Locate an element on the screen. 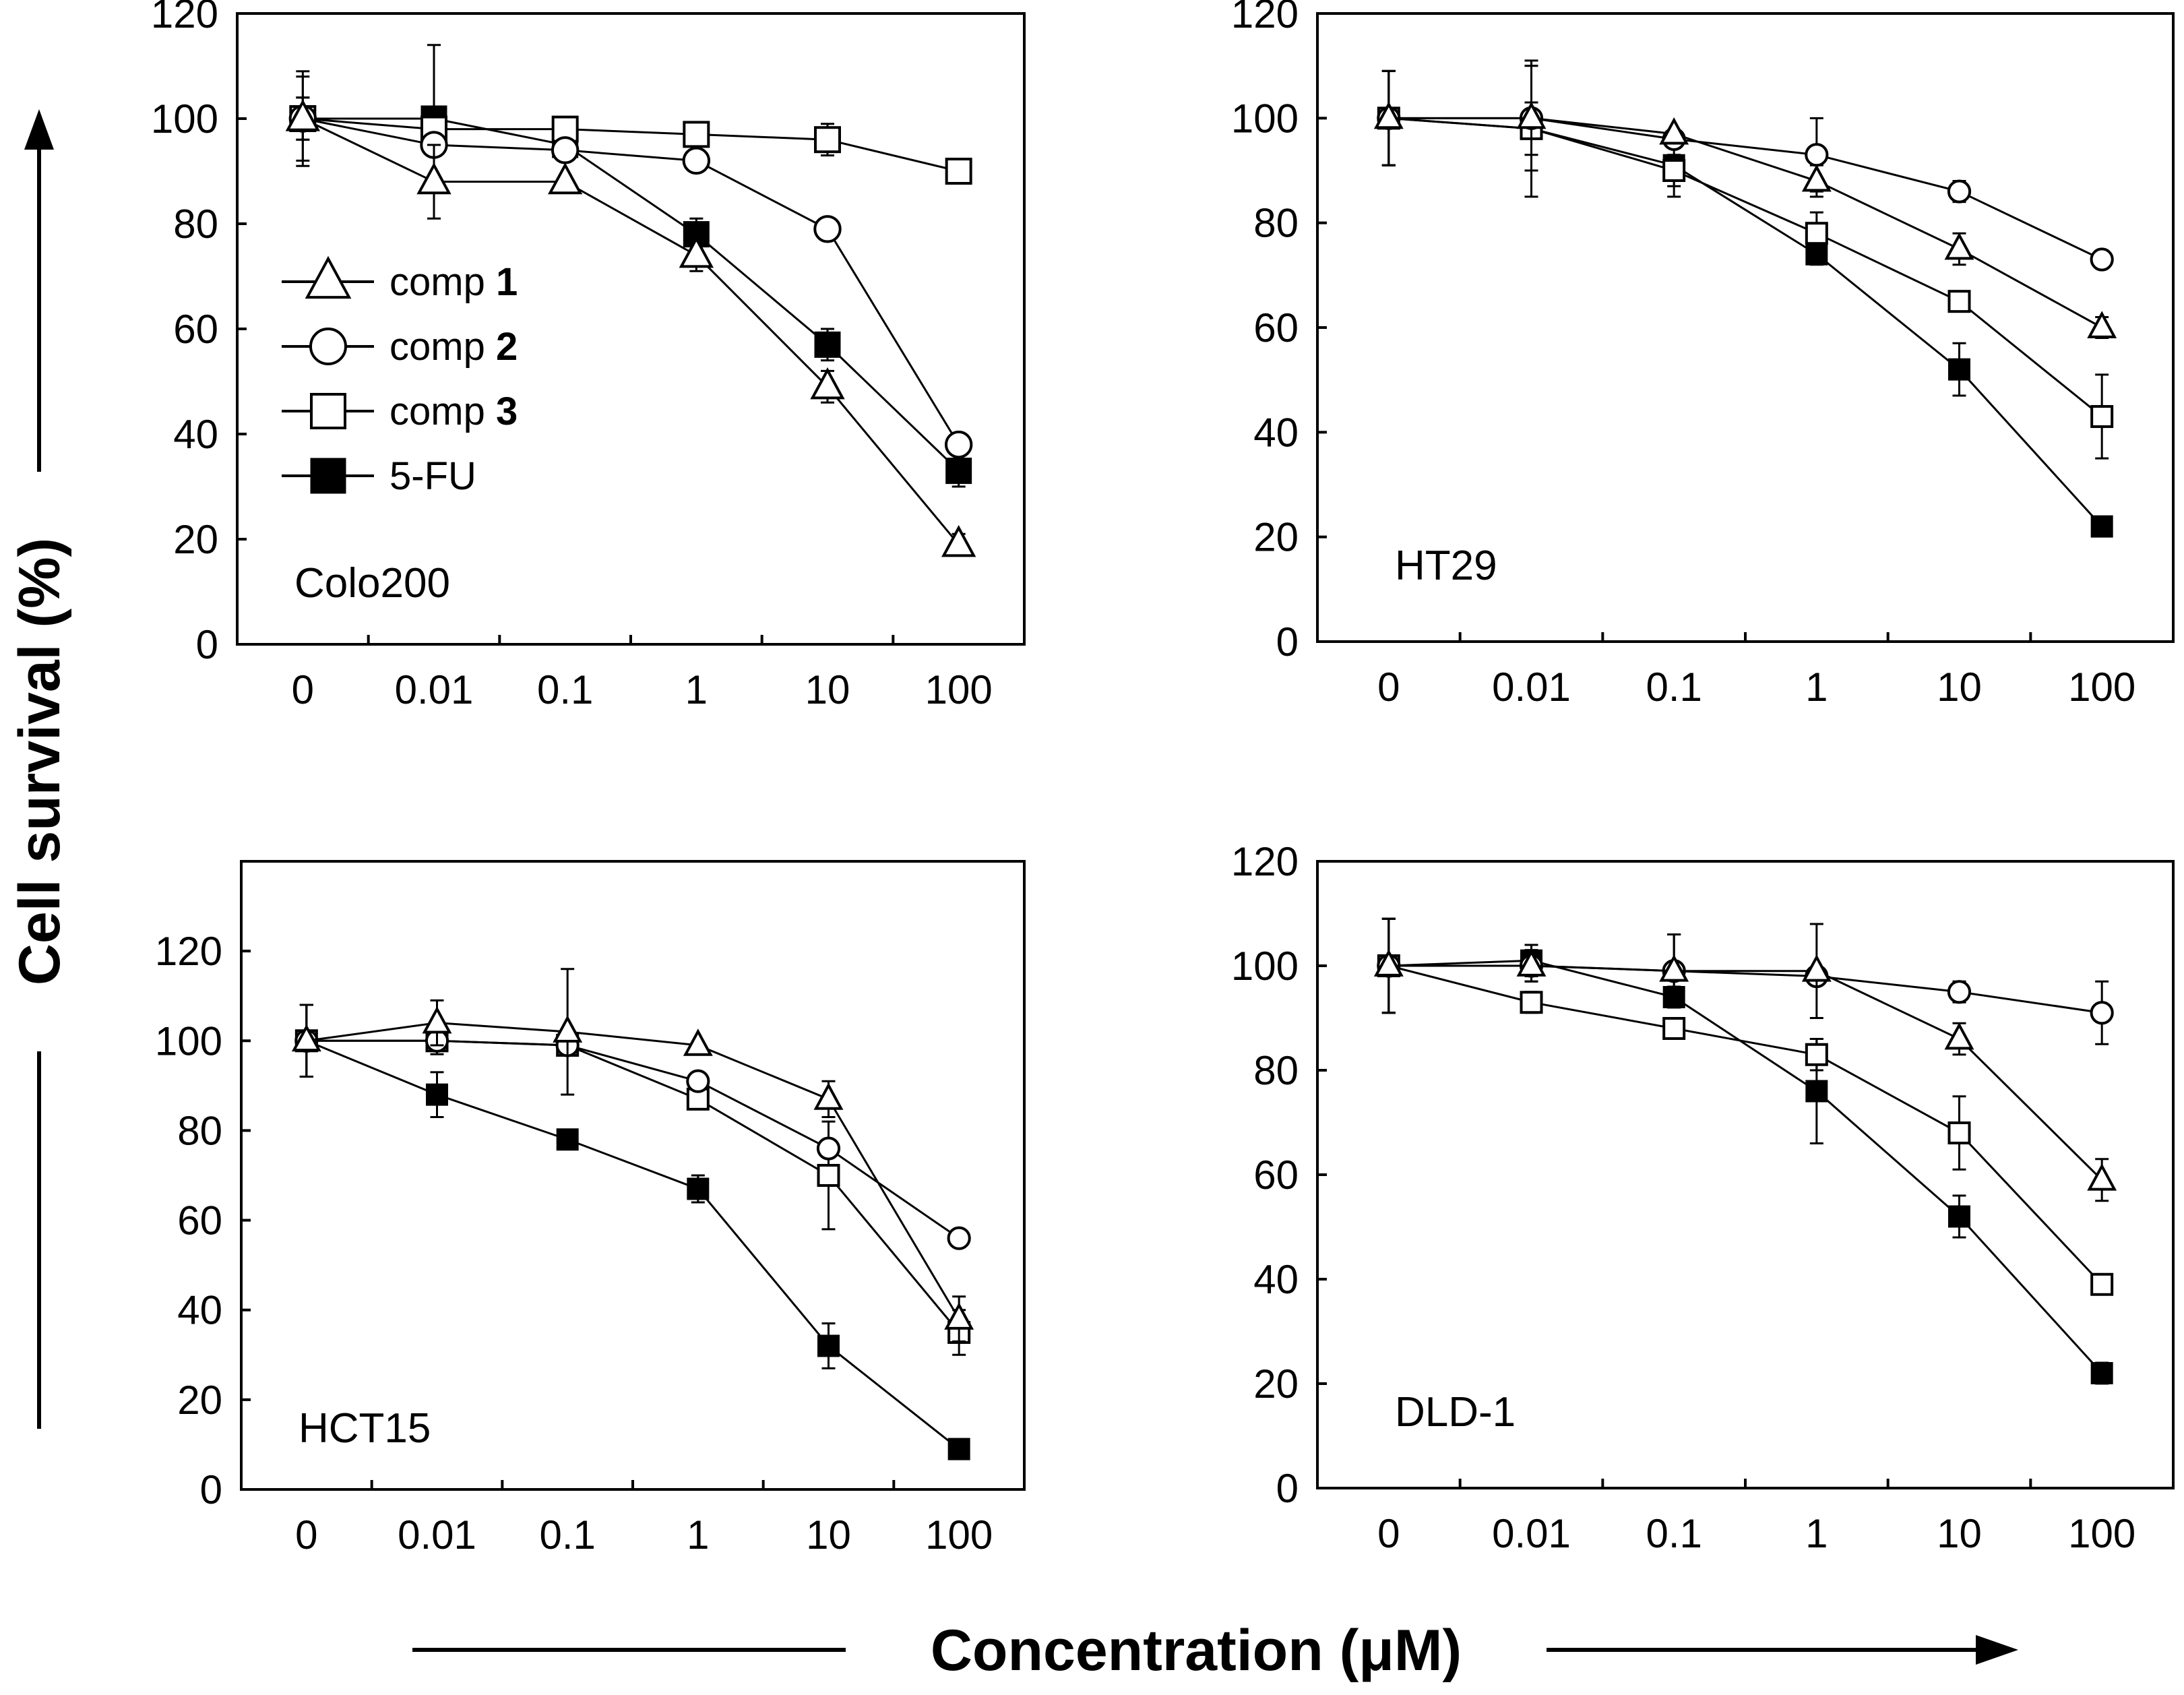 This screenshot has width=2184, height=1695. y-tick-label: 120 is located at coordinates (188, 951).